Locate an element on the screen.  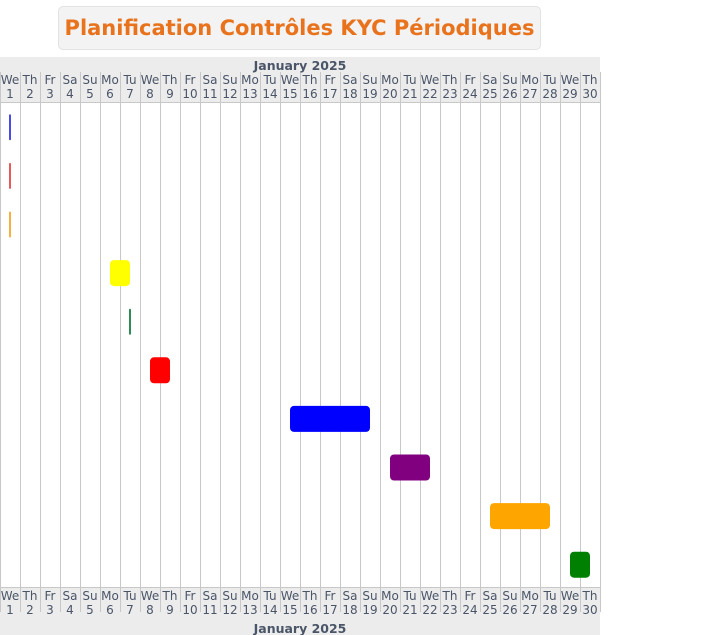
tick-label-daynum-bottom: 28 is located at coordinates (549, 610).